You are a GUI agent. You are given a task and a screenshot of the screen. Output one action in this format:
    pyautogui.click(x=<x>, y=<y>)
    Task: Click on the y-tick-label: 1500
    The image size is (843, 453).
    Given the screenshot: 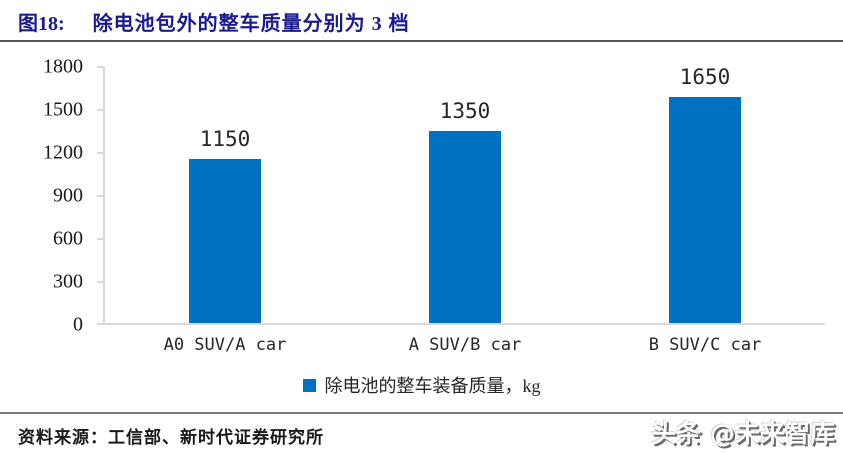 What is the action you would take?
    pyautogui.click(x=63, y=109)
    